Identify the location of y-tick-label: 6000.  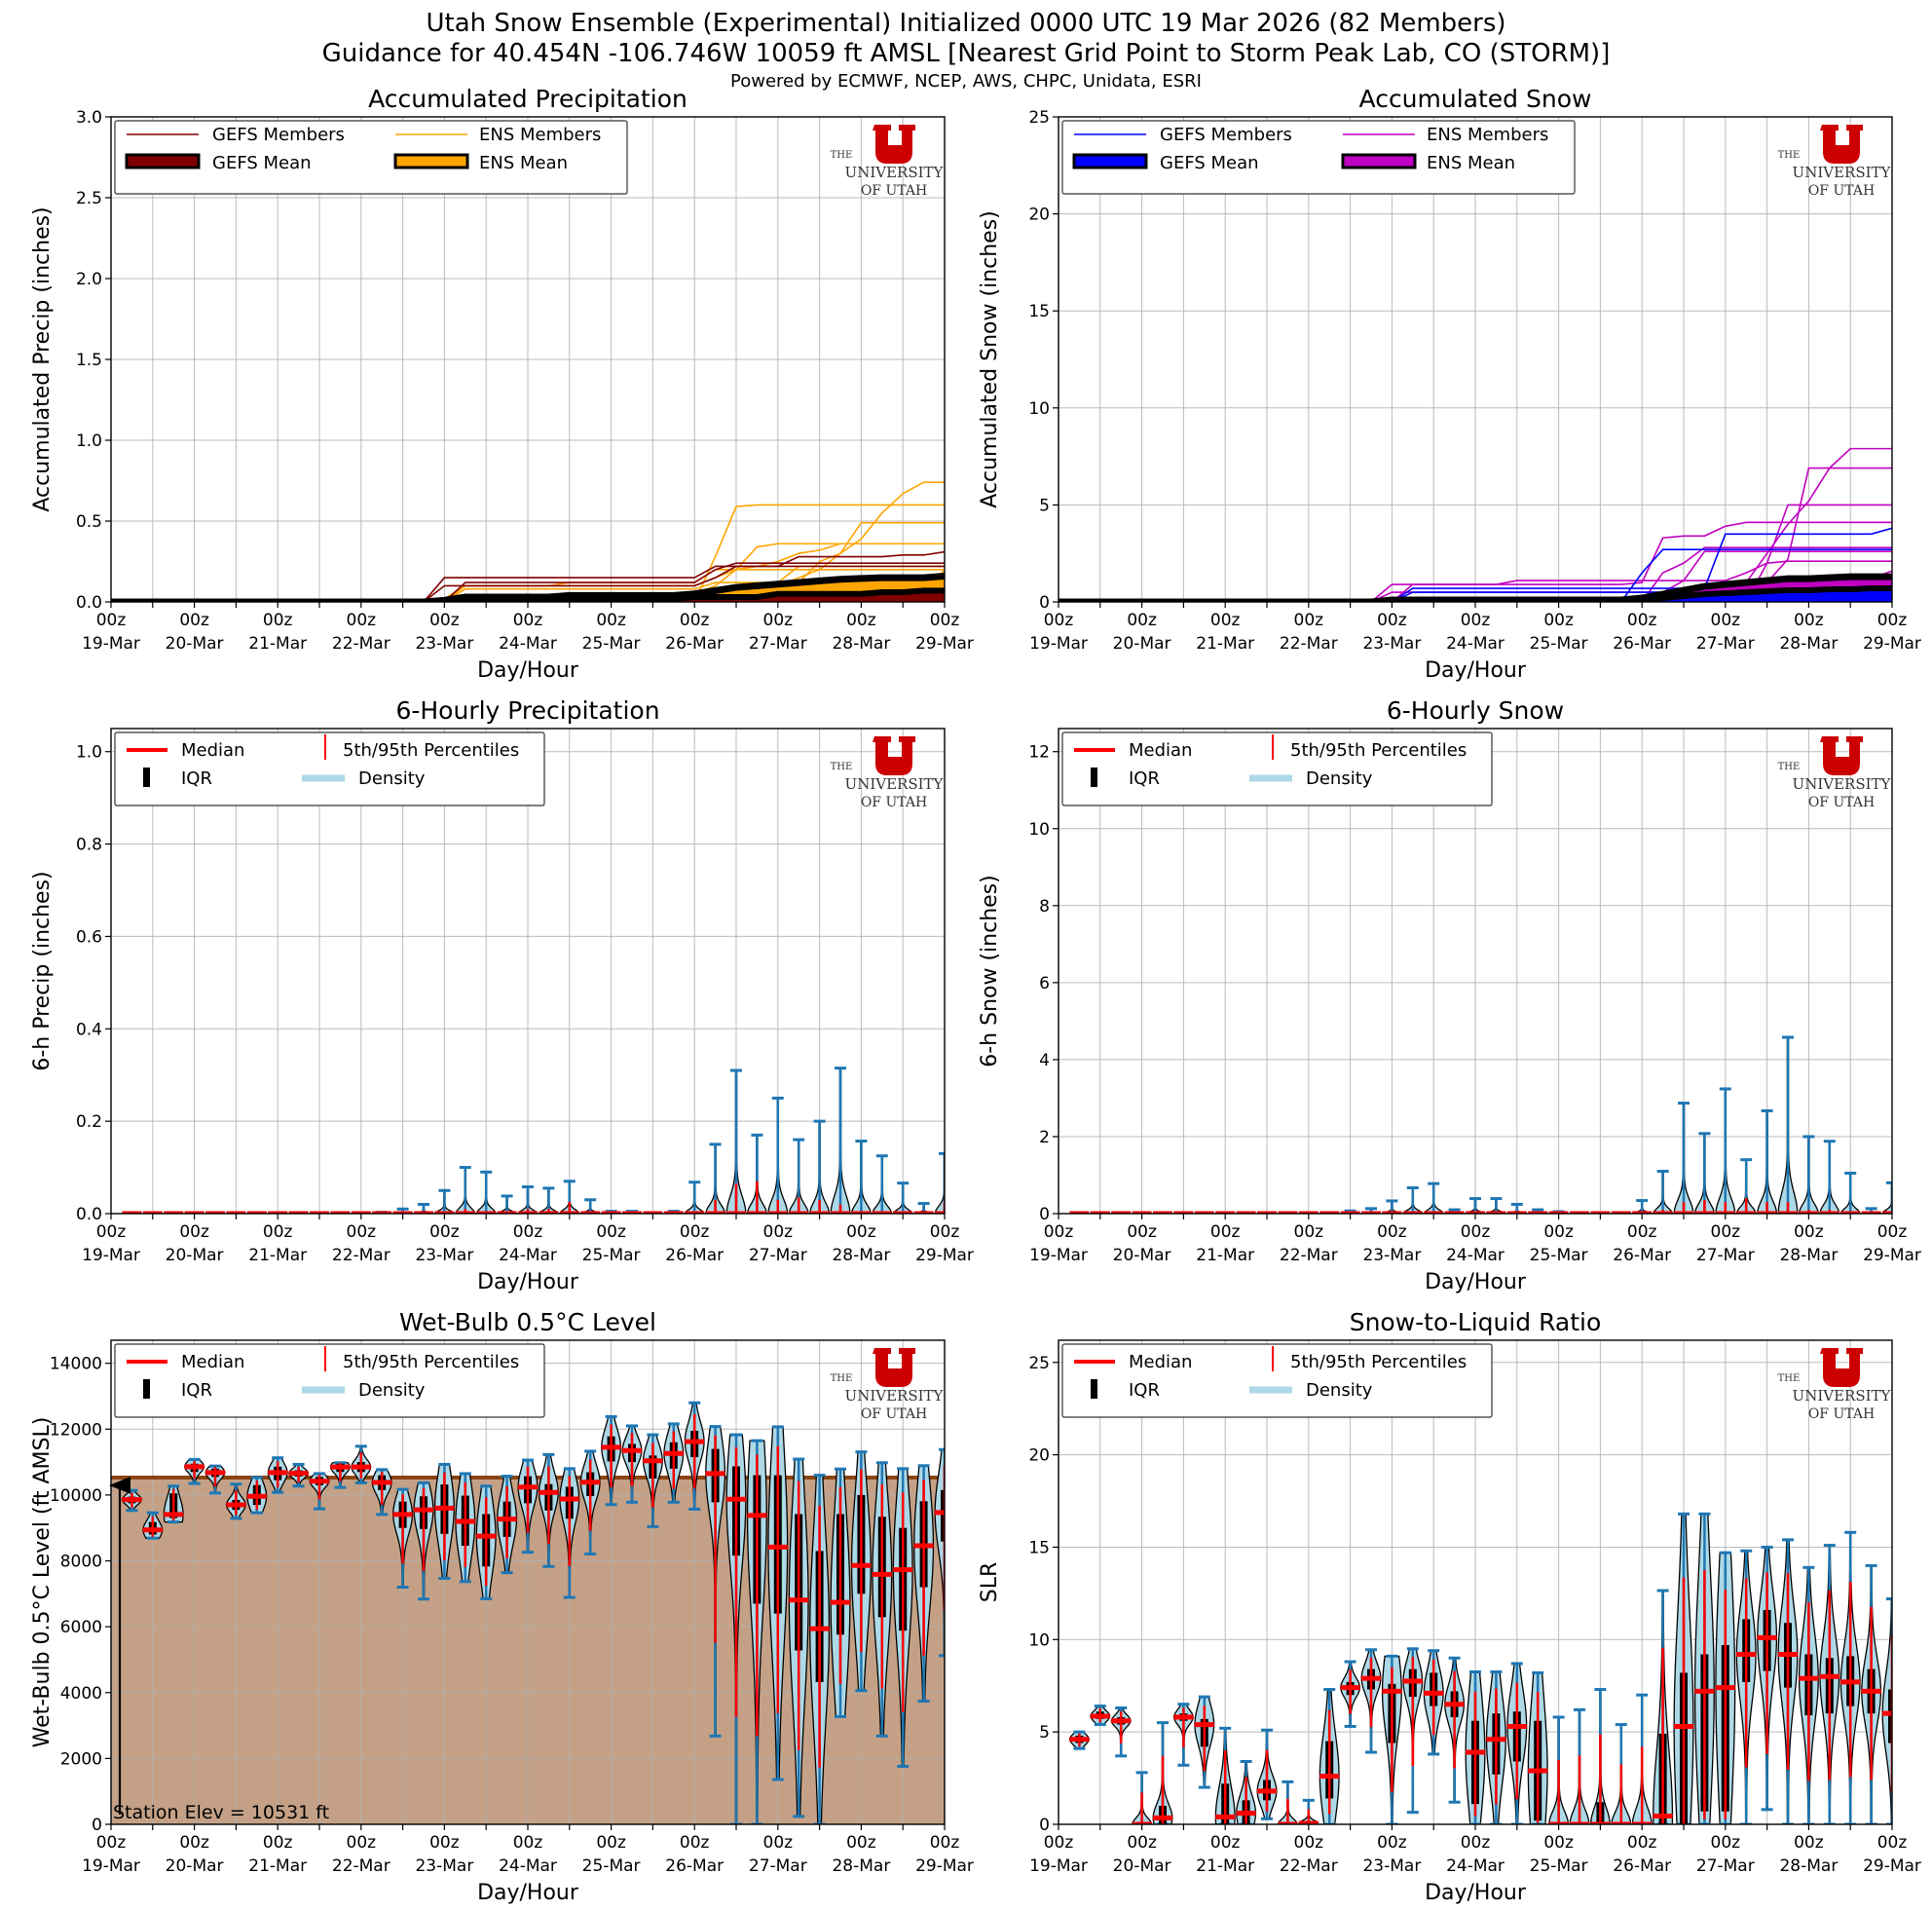
(81, 1627).